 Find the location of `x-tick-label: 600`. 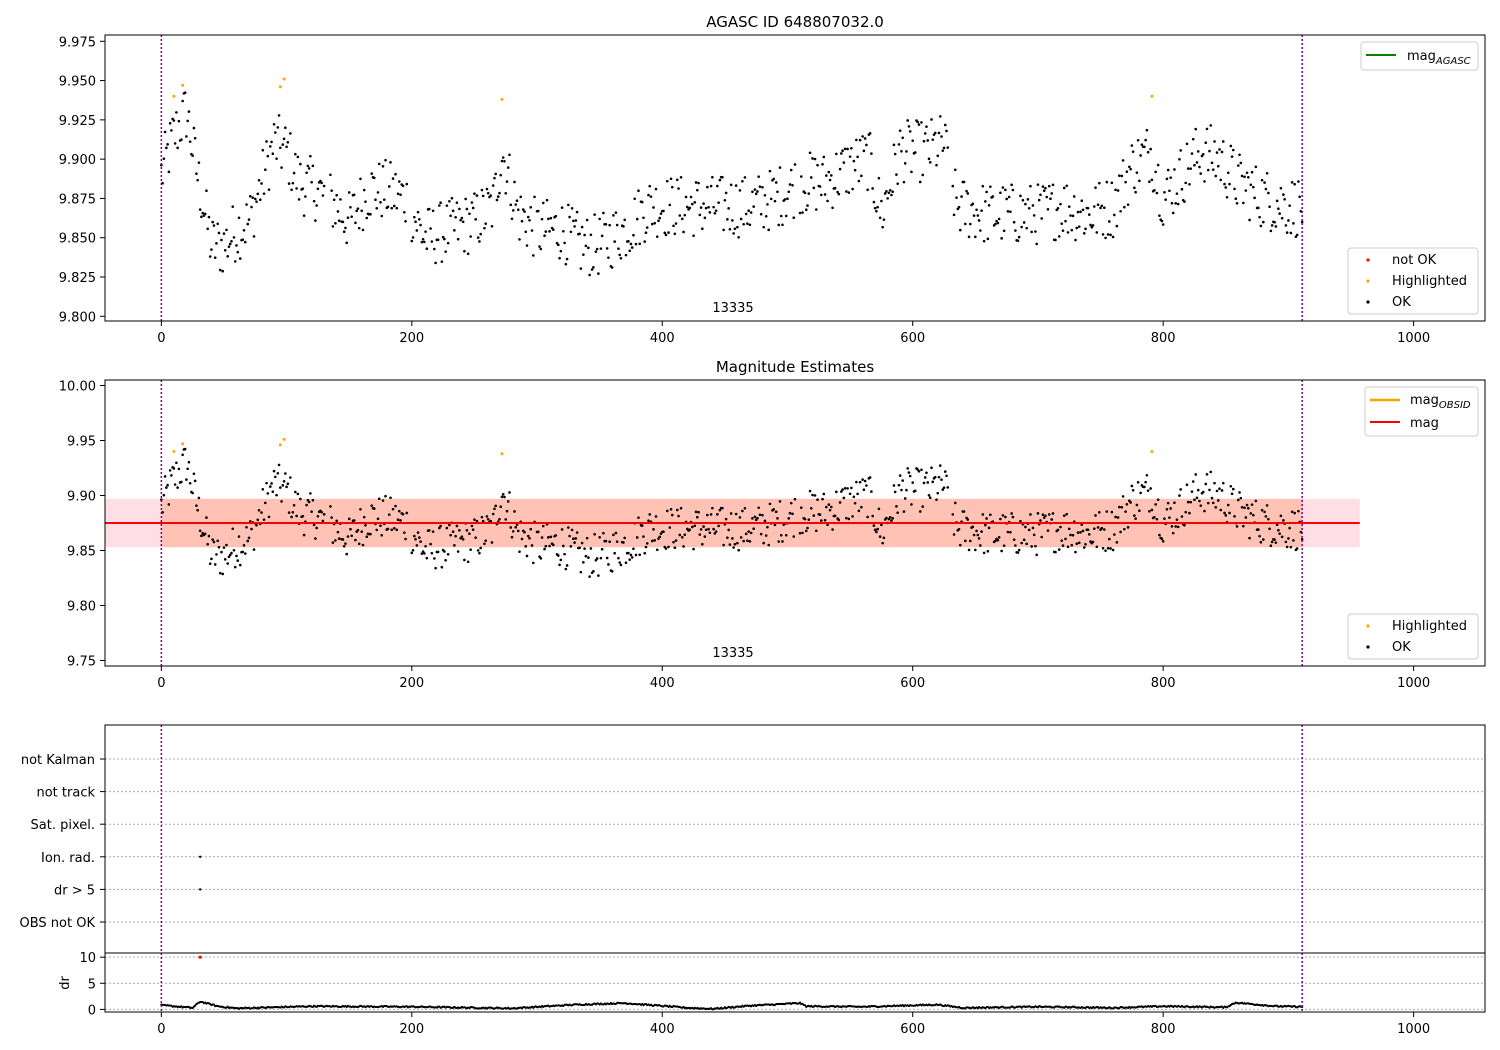

x-tick-label: 600 is located at coordinates (912, 1029).